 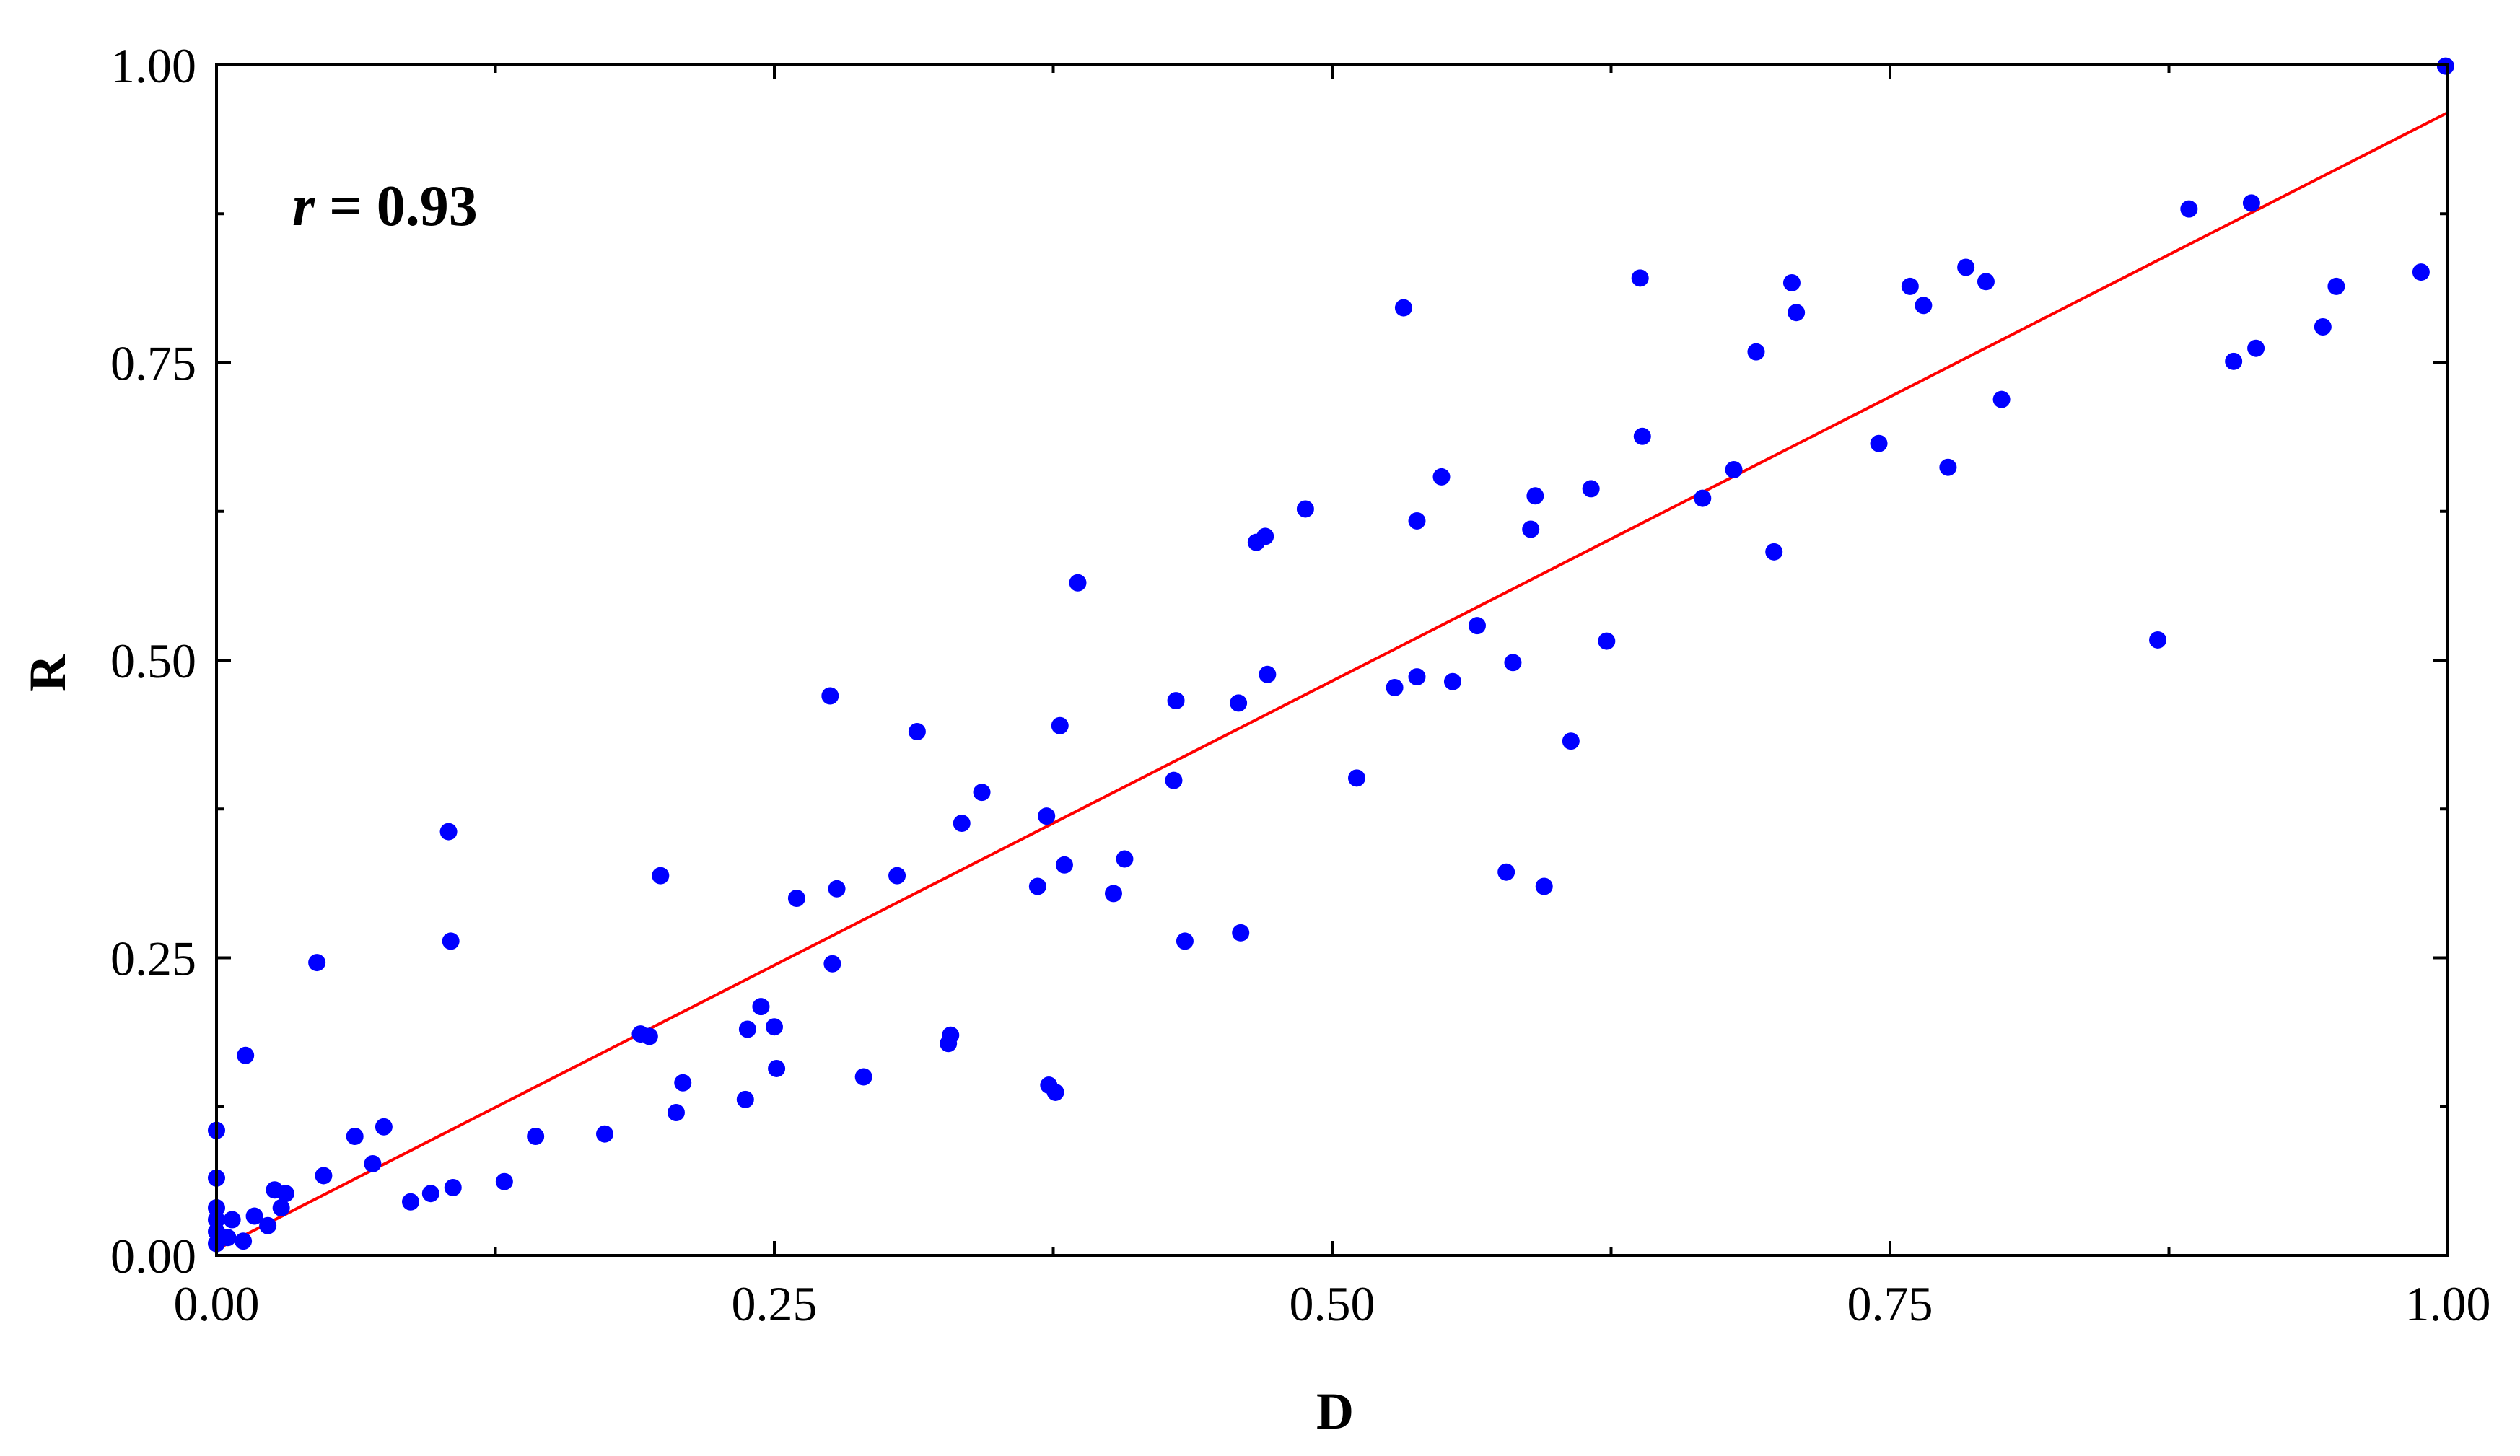 I want to click on annotation-r-value: r = 0.93, so click(x=385, y=207).